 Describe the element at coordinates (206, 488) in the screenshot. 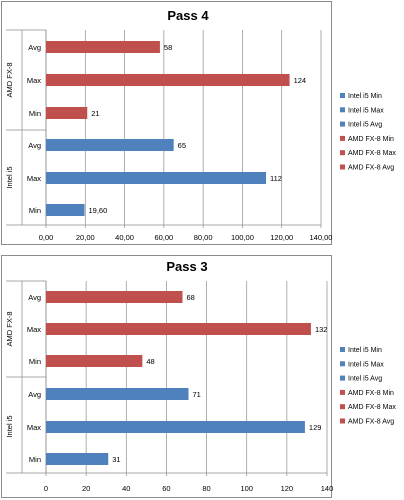

I see `x-tick-label: 80` at that location.